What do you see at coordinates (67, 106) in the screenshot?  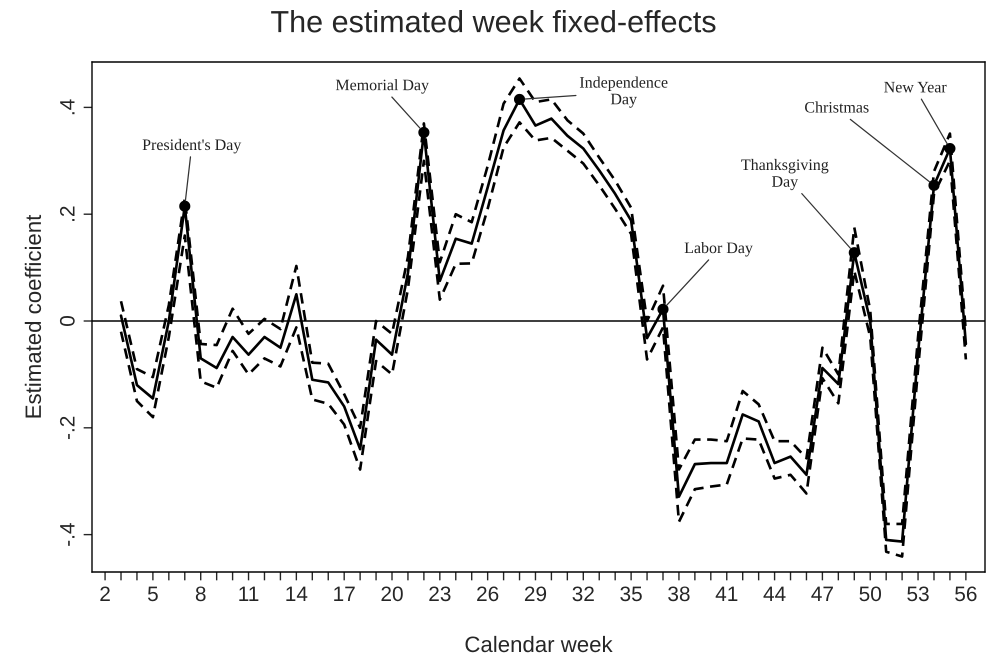 I see `y-tick-label: .4` at bounding box center [67, 106].